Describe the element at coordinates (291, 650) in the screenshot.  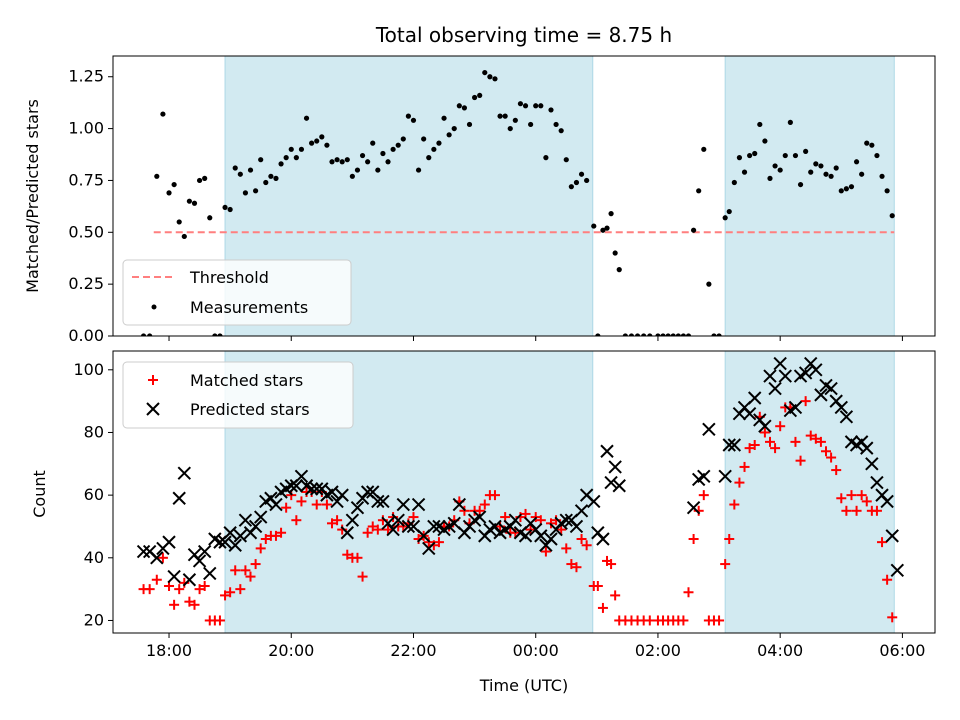
I see `x-tick-label: 20:00` at that location.